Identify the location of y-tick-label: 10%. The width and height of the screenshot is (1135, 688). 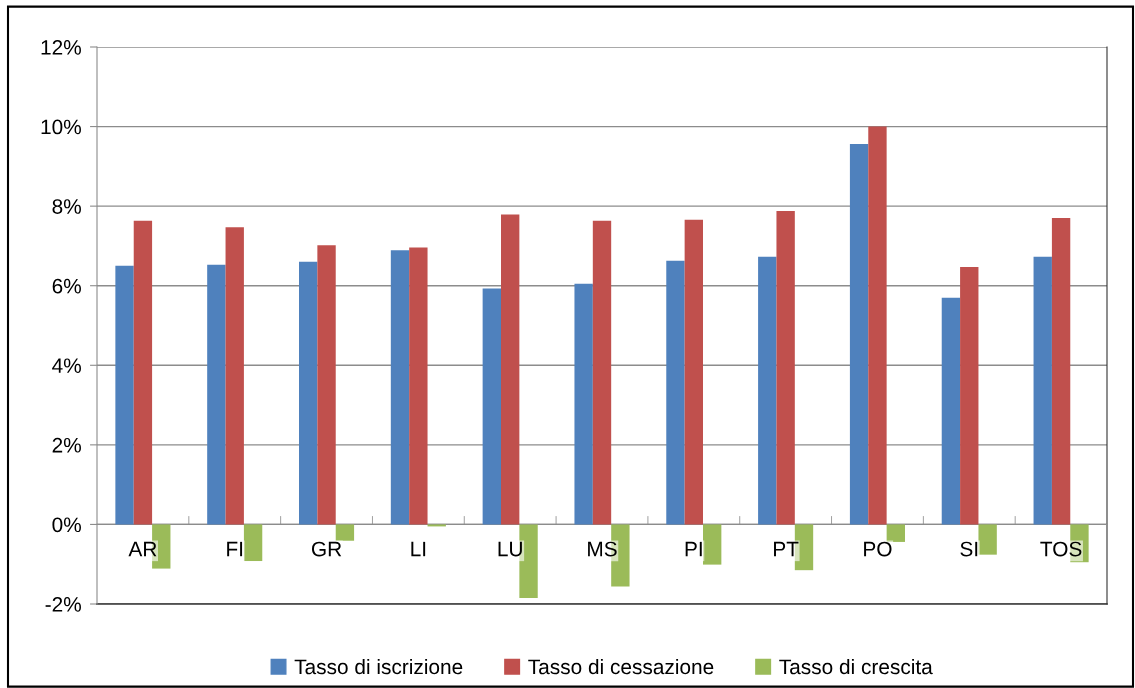
(61, 127).